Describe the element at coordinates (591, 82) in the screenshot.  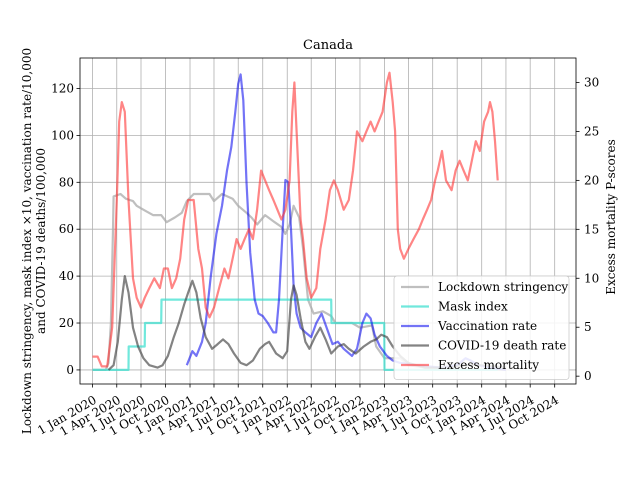
I see `y-right-tick-label: 30` at that location.